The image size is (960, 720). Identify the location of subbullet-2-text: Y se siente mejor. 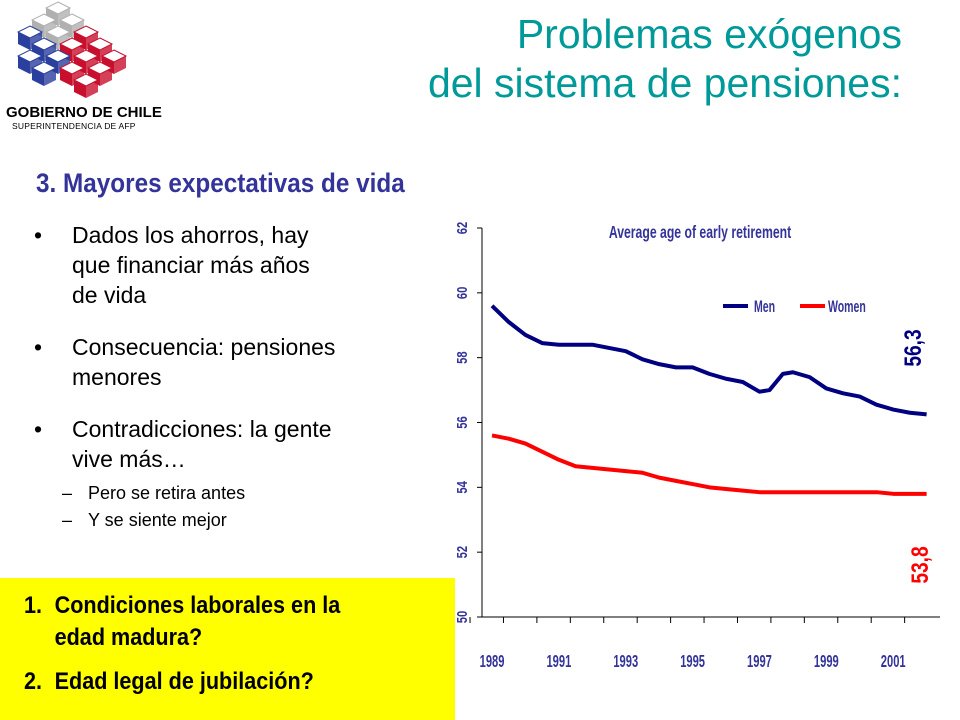
(157, 520).